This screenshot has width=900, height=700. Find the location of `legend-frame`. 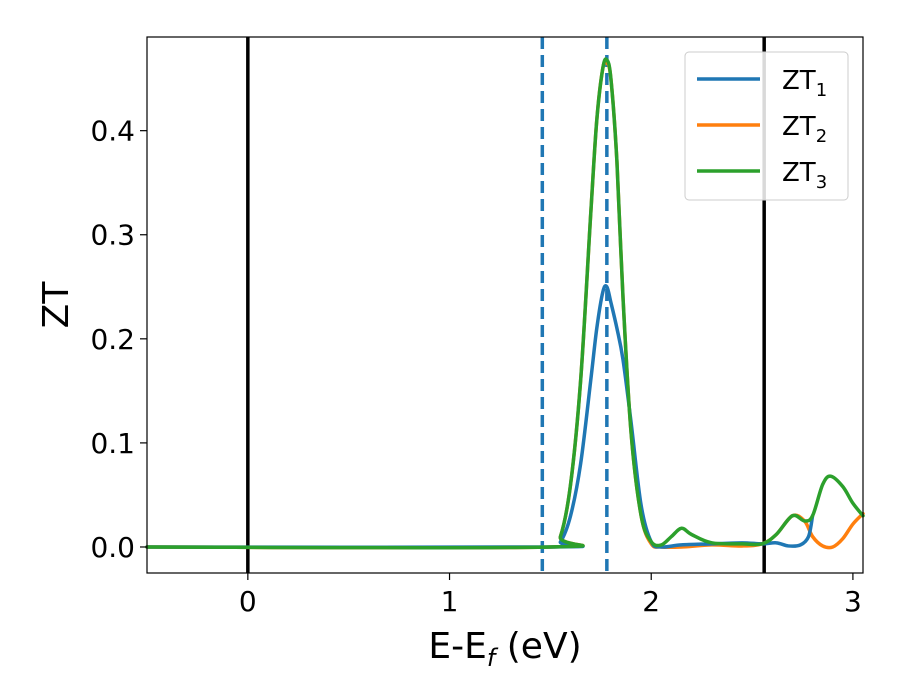

legend-frame is located at coordinates (766, 126).